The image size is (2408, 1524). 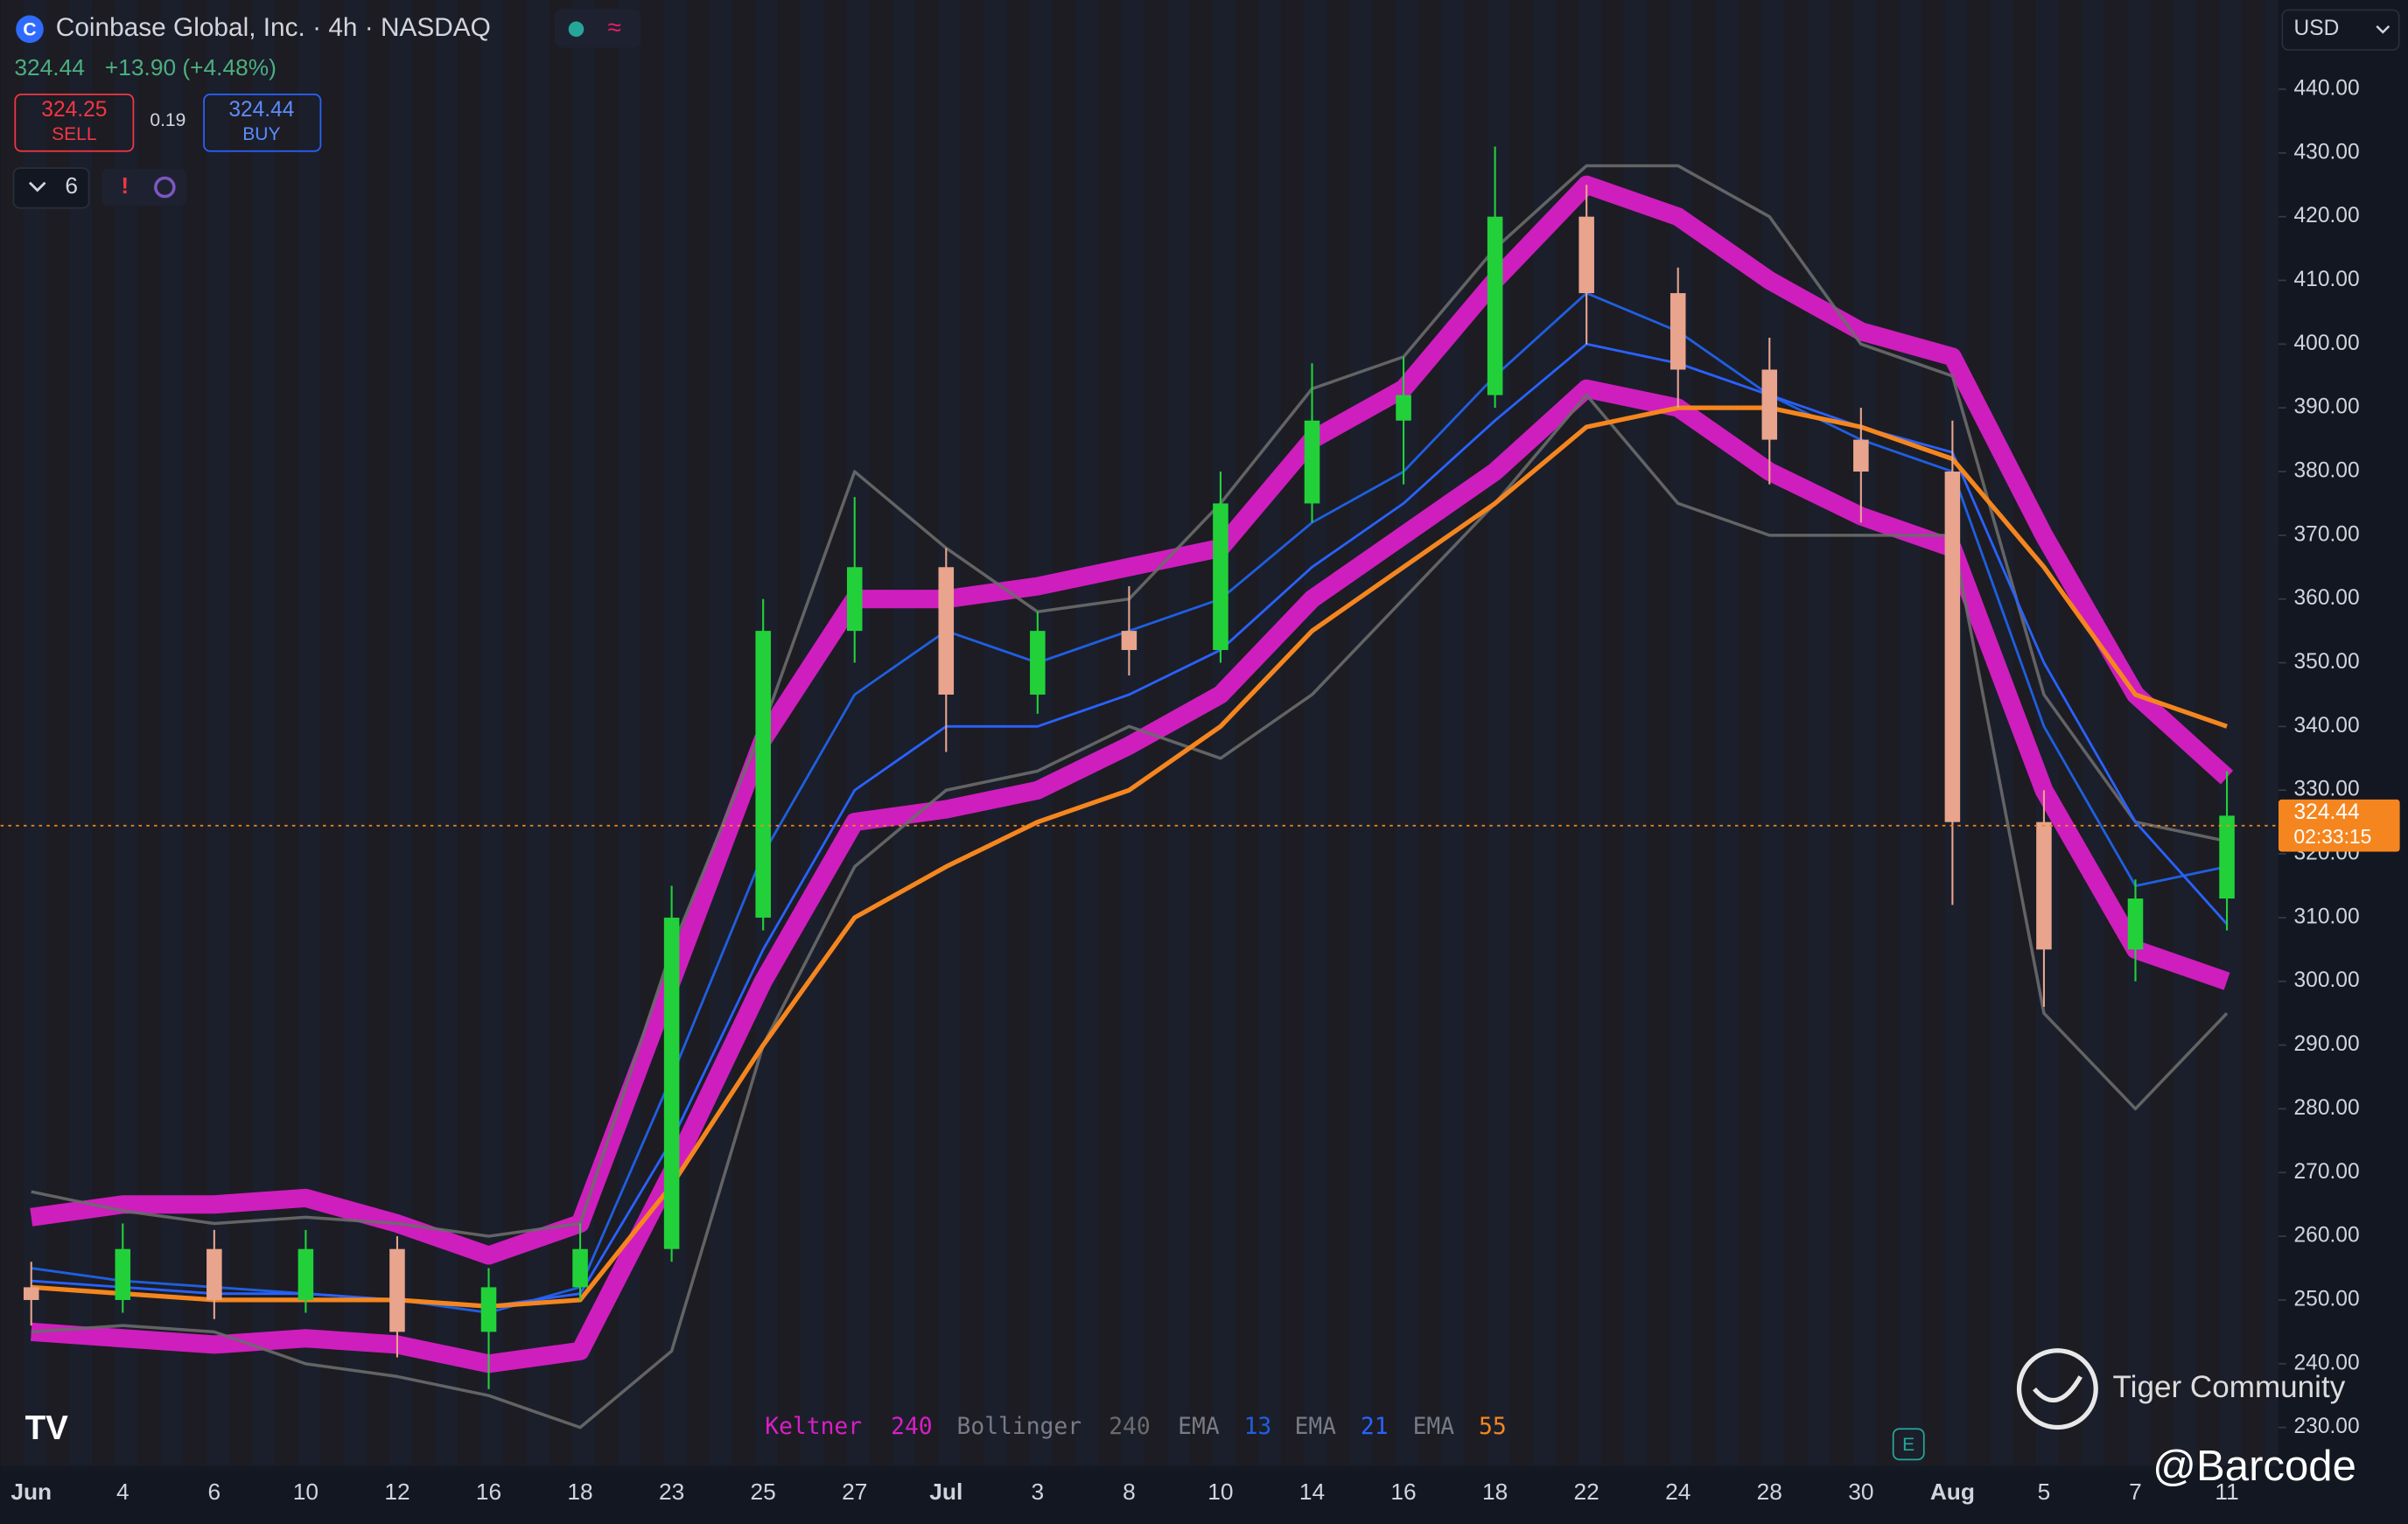 I want to click on x-tick-label: 4, so click(x=123, y=1492).